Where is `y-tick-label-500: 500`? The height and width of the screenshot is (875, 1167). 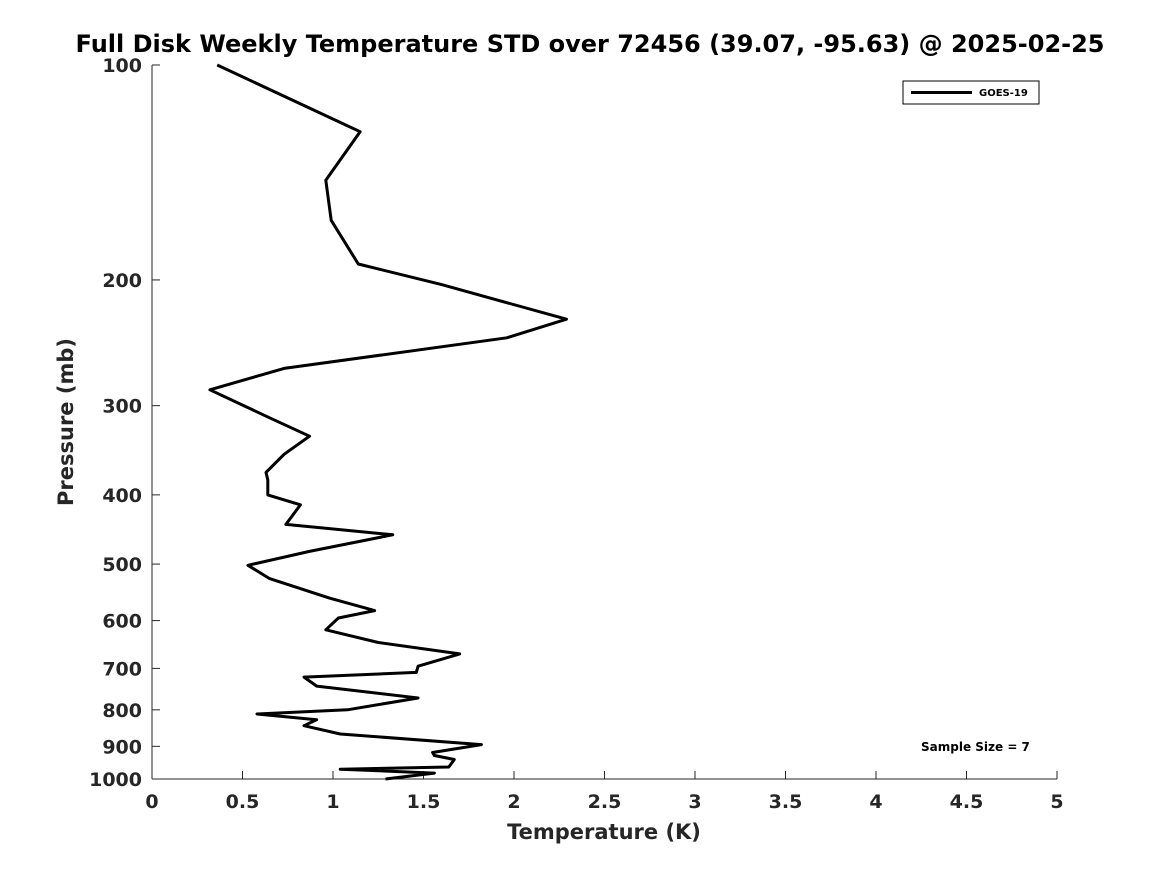 y-tick-label-500: 500 is located at coordinates (122, 565).